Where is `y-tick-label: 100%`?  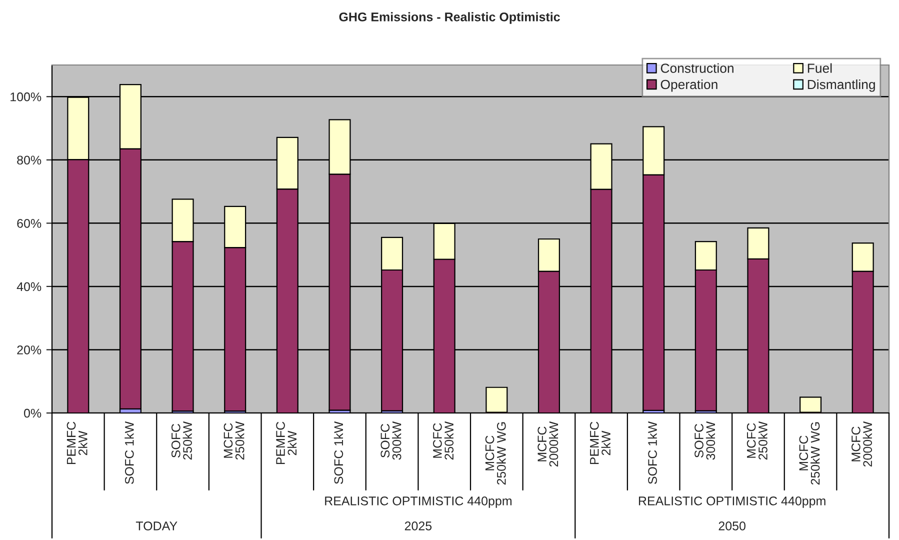
y-tick-label: 100% is located at coordinates (26, 97).